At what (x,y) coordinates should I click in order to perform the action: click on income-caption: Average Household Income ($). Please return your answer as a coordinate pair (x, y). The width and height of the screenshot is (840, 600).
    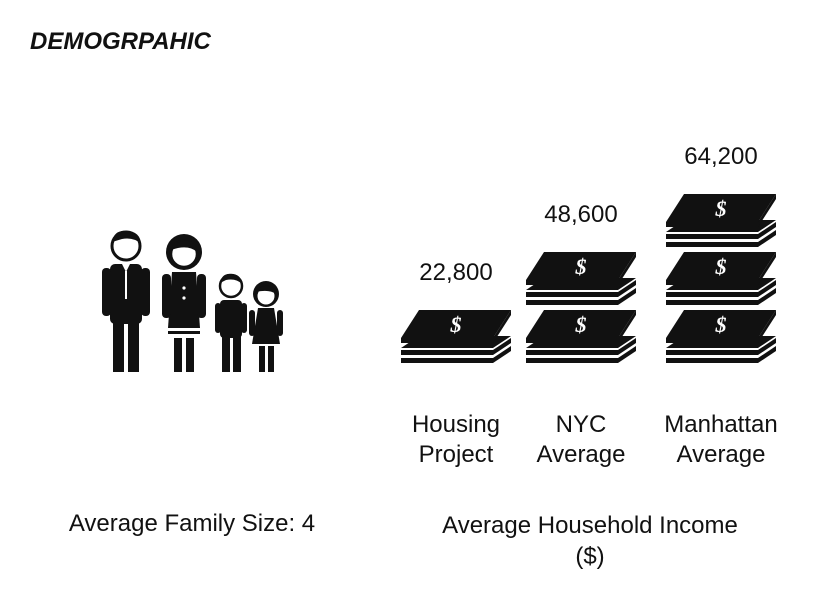
    Looking at the image, I should click on (590, 541).